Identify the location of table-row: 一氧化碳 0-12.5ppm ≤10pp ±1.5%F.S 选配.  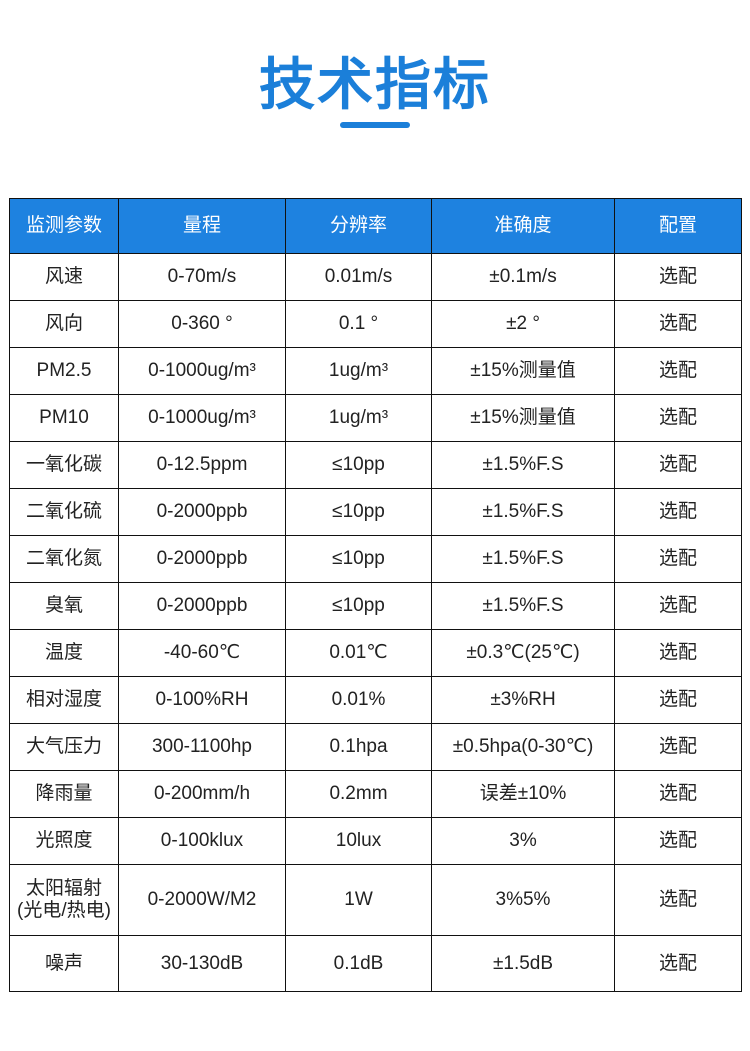
(375, 465).